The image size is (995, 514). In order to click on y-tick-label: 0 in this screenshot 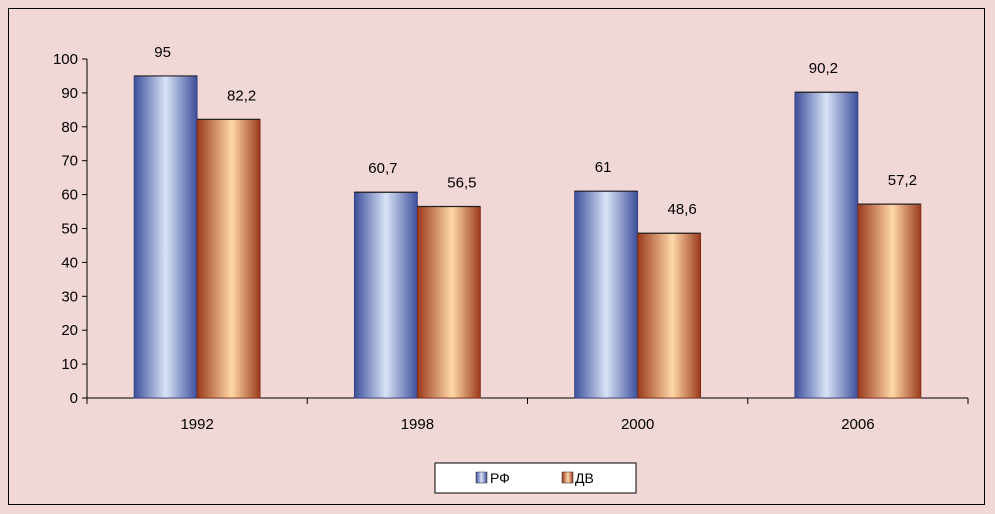, I will do `click(74, 398)`.